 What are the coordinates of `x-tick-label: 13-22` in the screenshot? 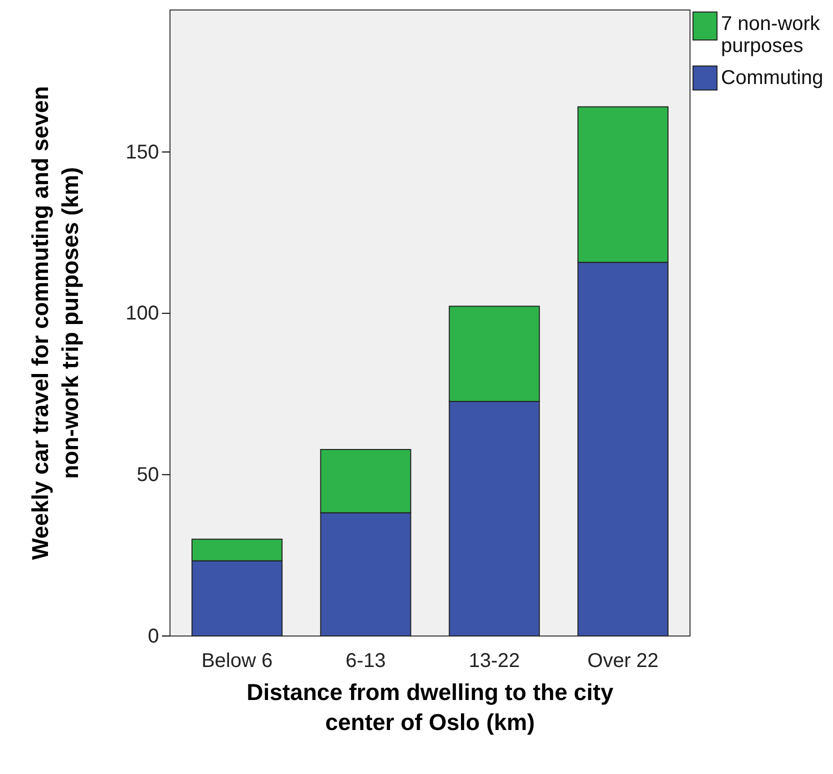 It's located at (494, 661).